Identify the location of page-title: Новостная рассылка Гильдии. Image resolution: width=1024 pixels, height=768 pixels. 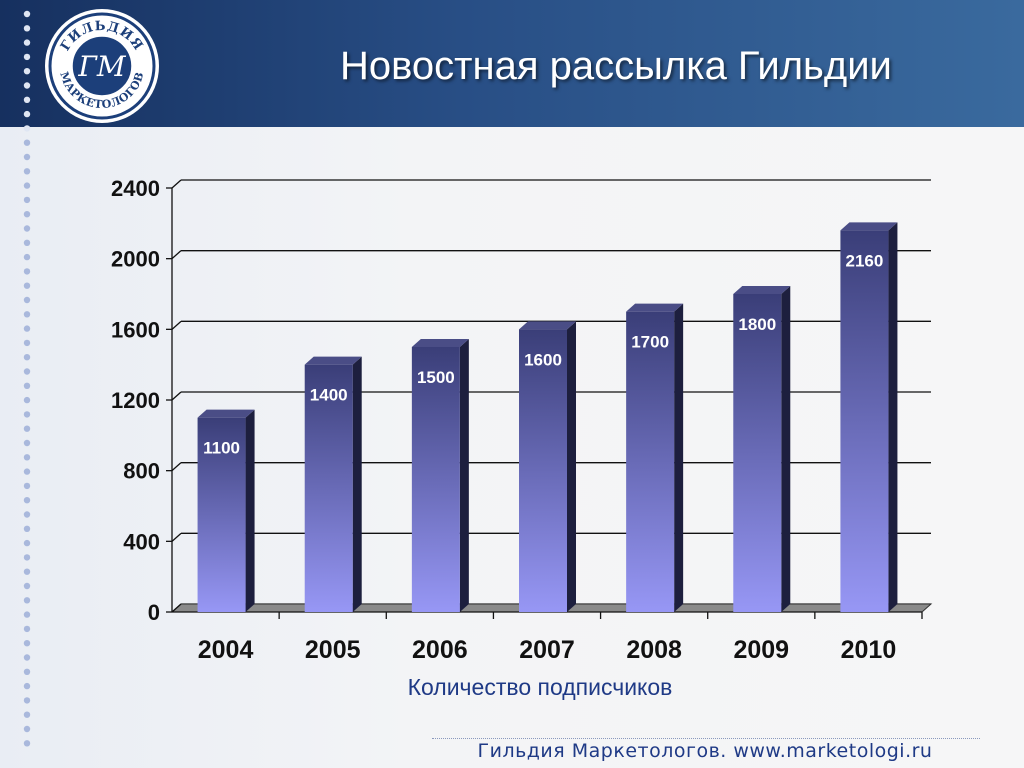
(616, 66).